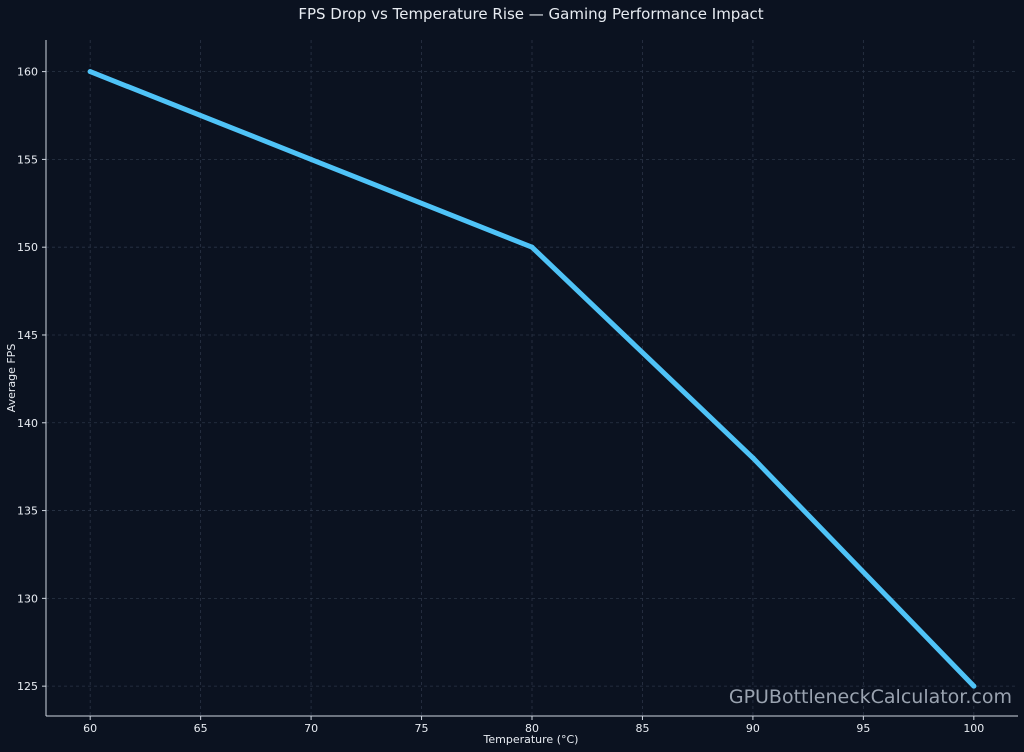 The image size is (1024, 752). I want to click on y-axis-label: Average FPS, so click(11, 378).